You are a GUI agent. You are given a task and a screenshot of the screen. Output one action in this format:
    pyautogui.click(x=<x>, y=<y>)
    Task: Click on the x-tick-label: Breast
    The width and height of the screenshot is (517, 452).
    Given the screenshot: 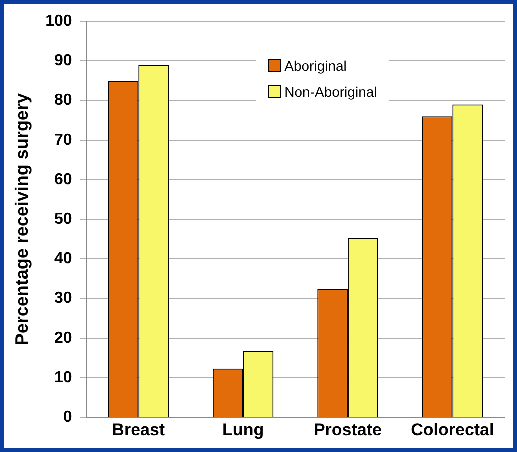 What is the action you would take?
    pyautogui.click(x=139, y=430)
    